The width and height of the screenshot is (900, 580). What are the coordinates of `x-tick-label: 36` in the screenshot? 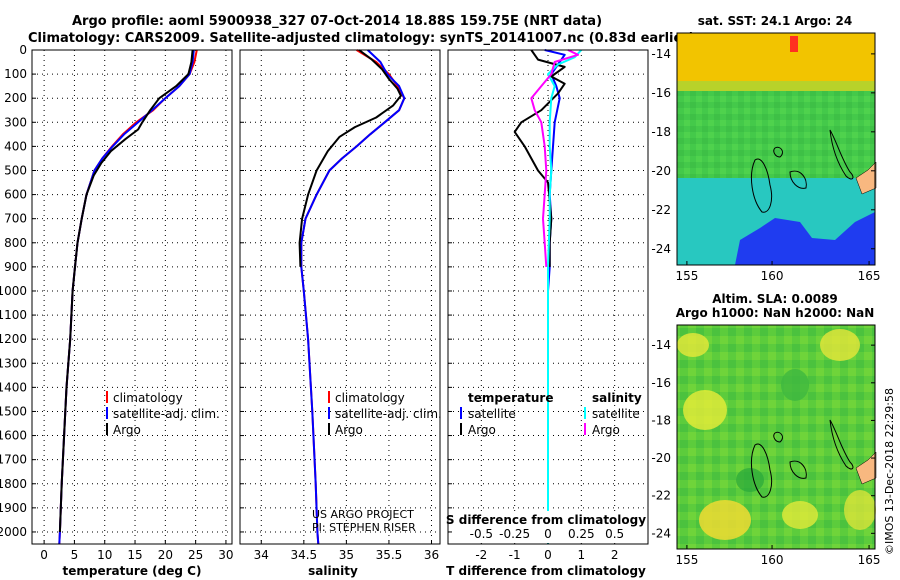 It's located at (431, 555).